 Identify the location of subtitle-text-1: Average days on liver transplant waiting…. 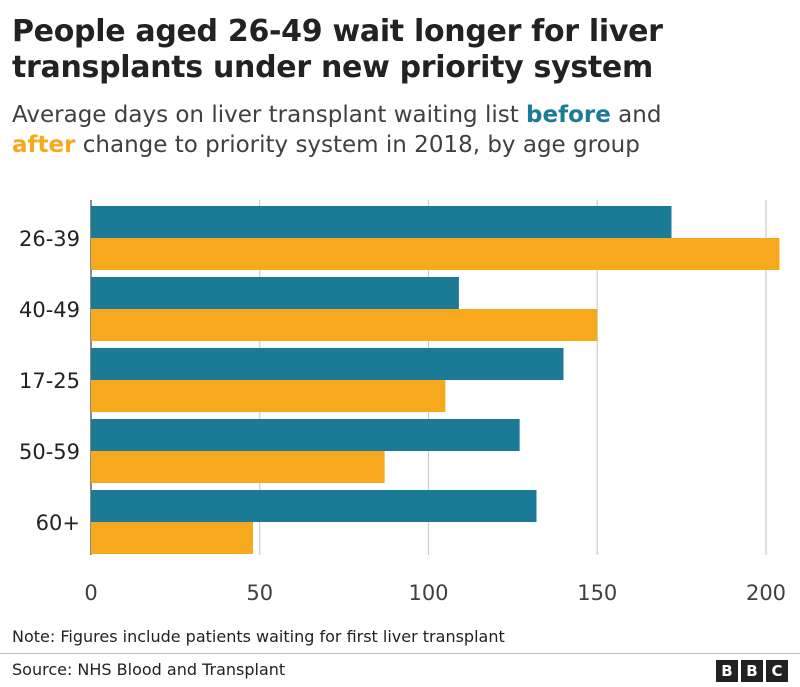
(269, 115).